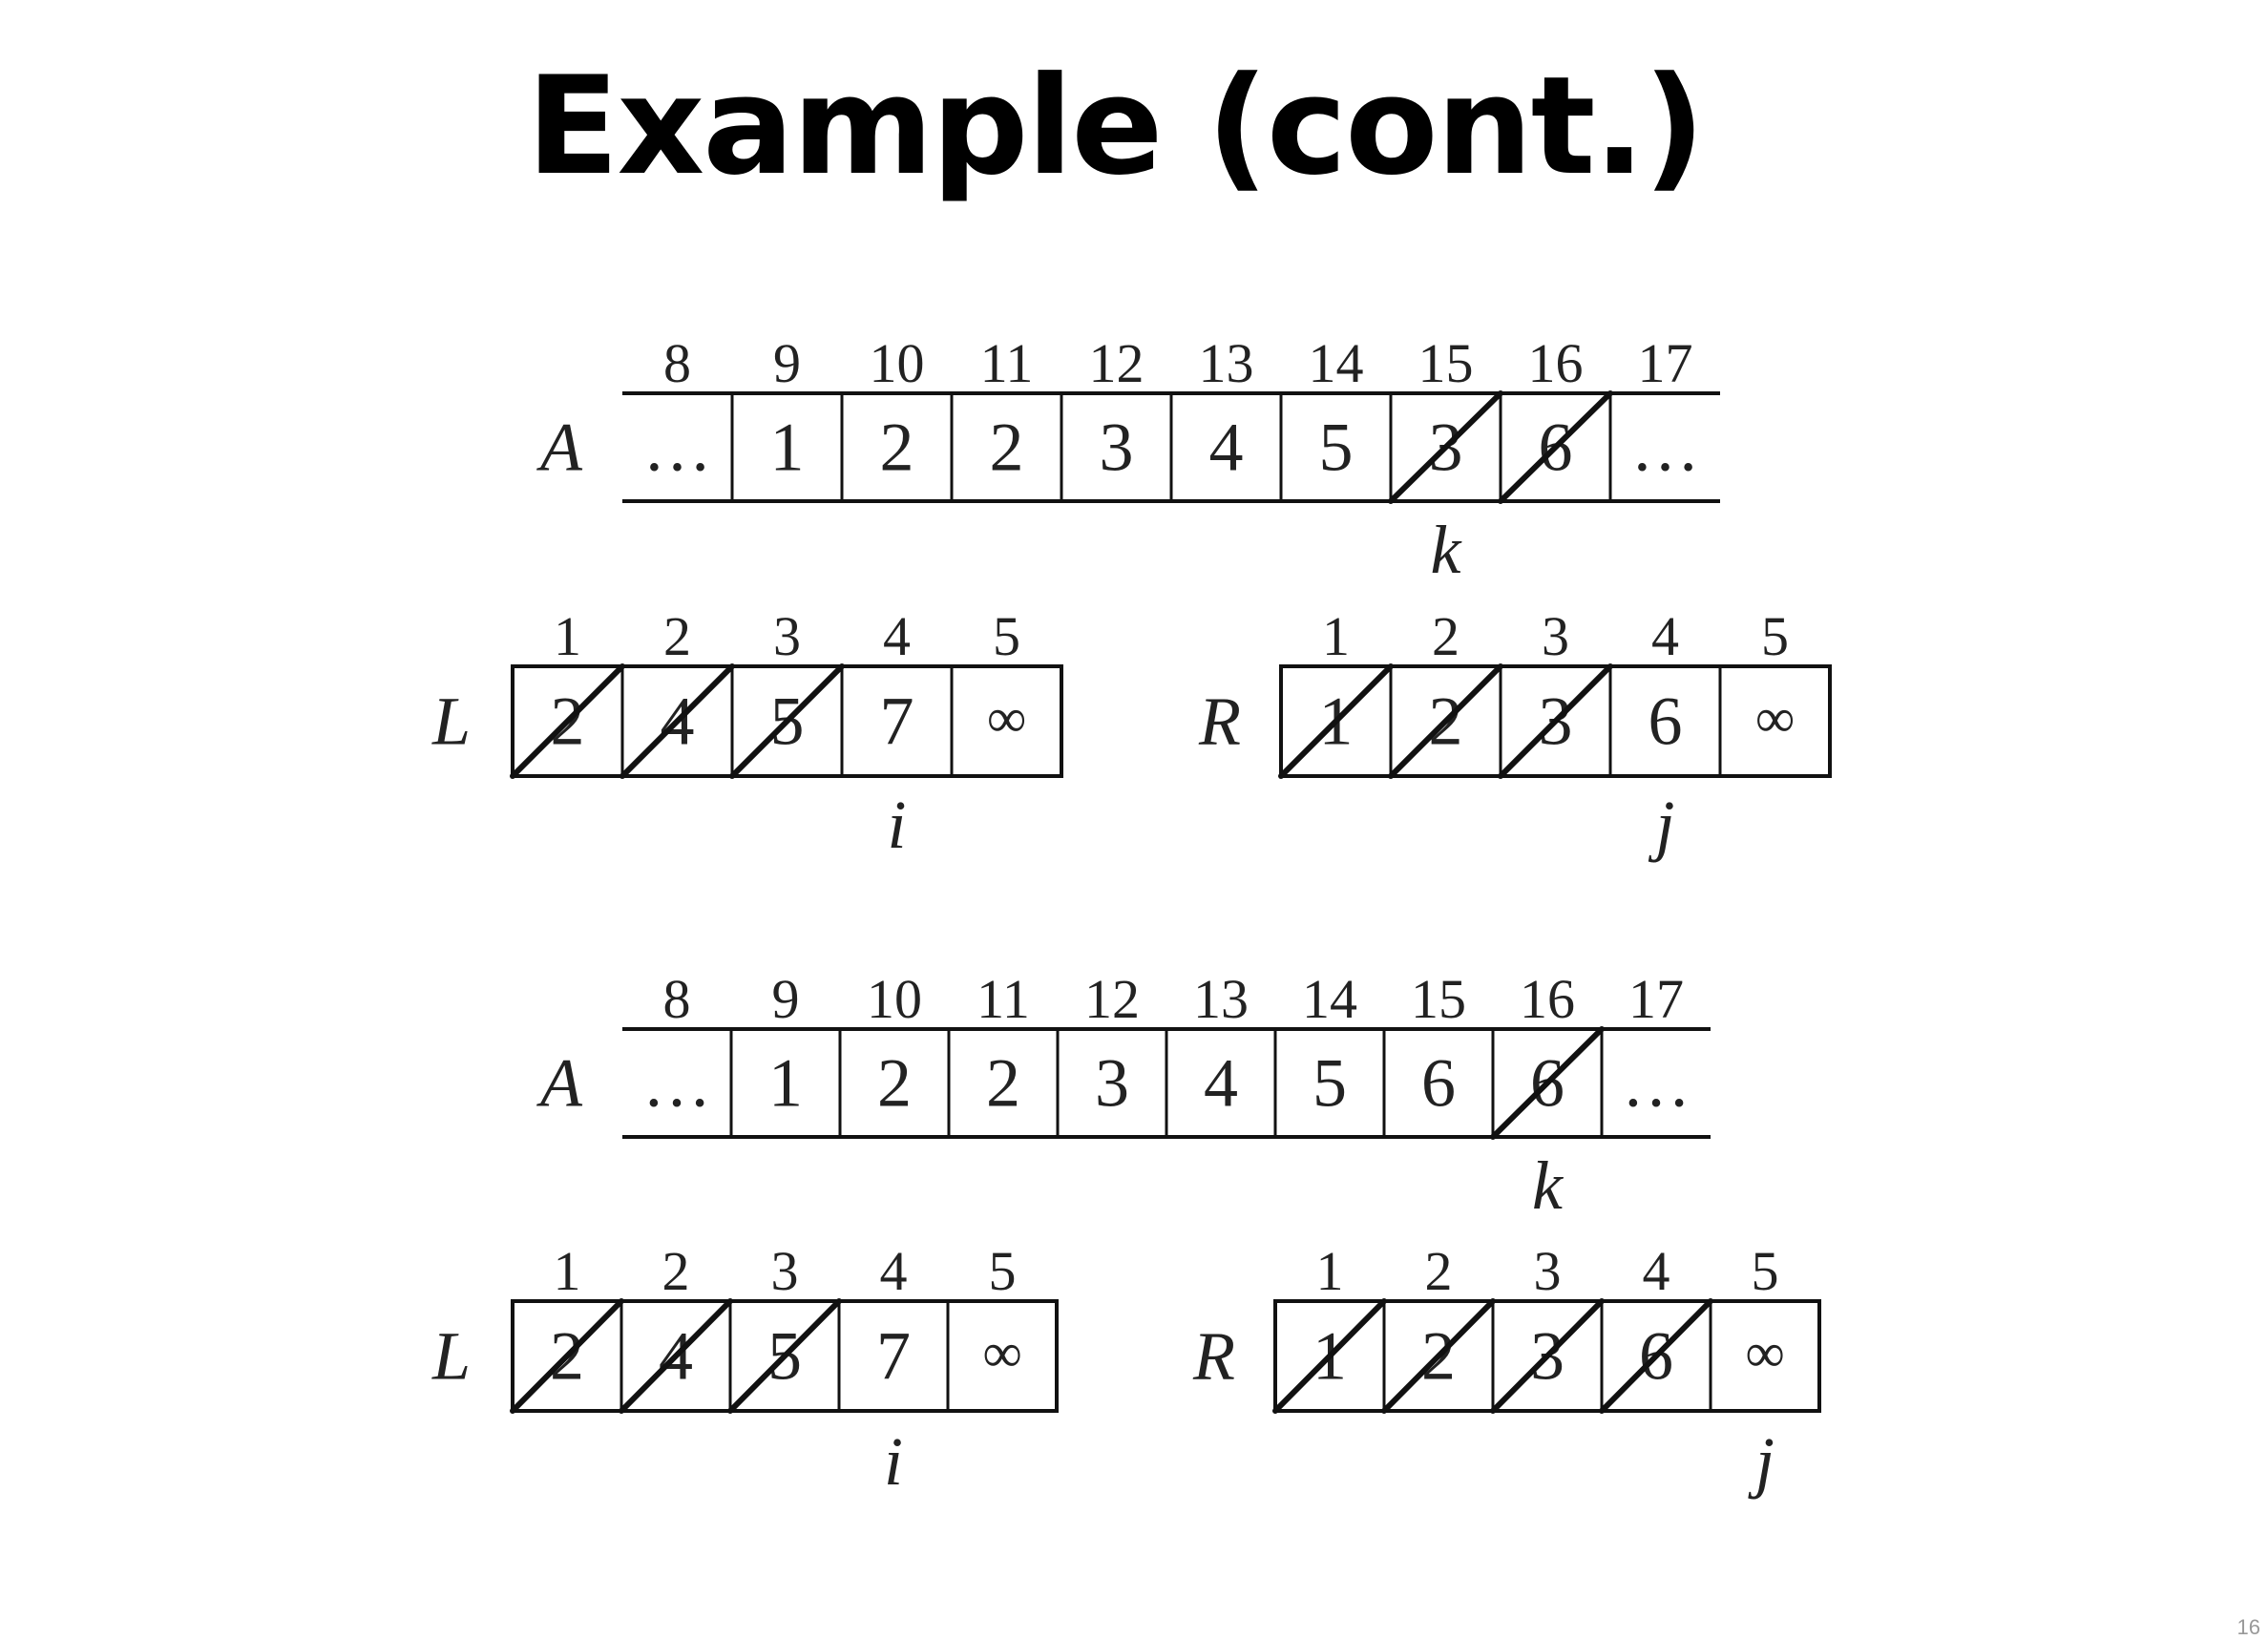 The width and height of the screenshot is (2268, 1640). I want to click on panel-2-array-R: R123451236∞j, so click(1507, 1370).